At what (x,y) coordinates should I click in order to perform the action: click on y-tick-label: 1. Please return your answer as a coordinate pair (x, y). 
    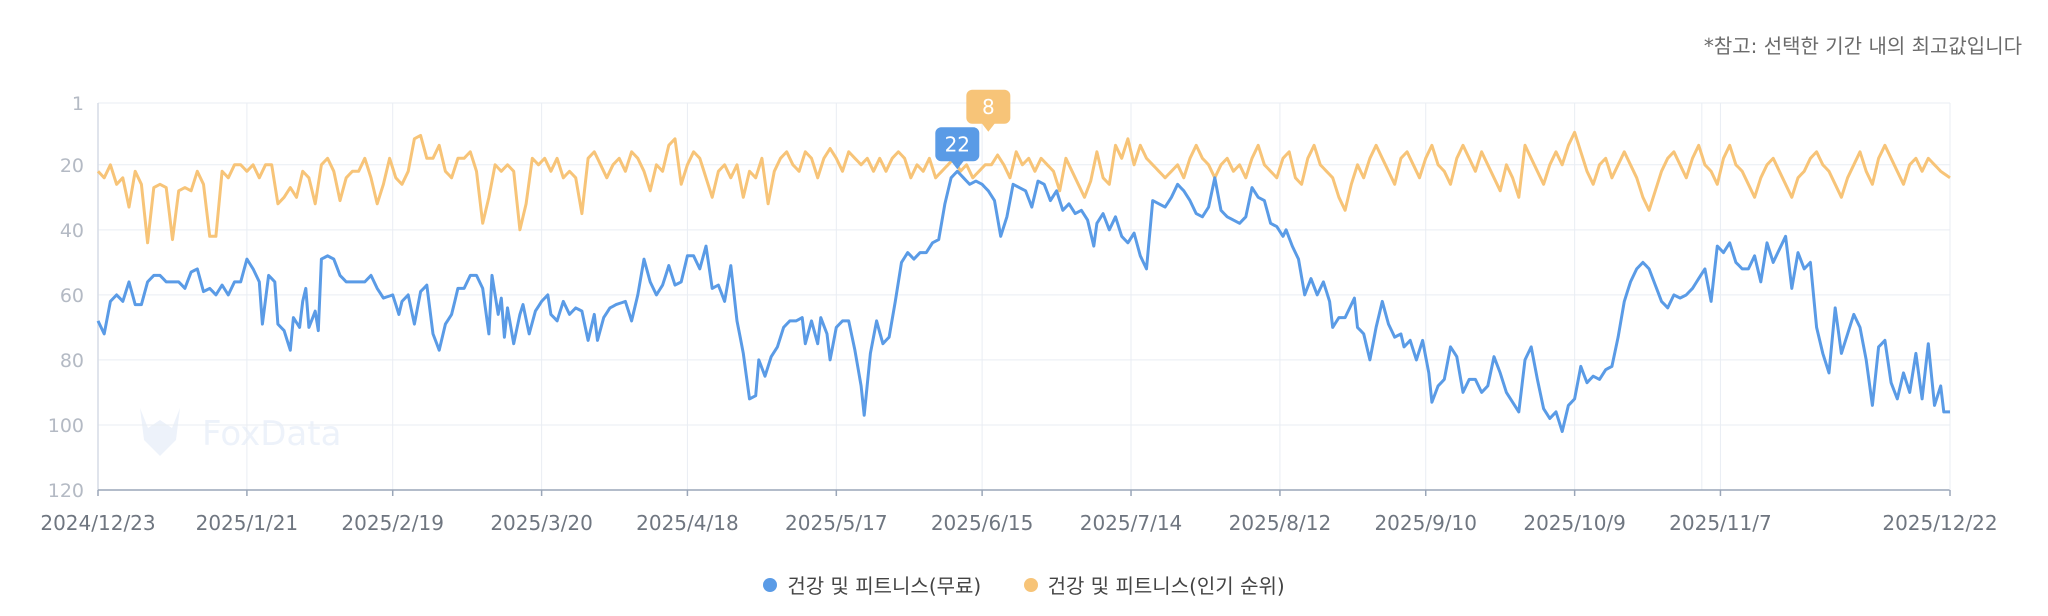
    Looking at the image, I should click on (78, 104).